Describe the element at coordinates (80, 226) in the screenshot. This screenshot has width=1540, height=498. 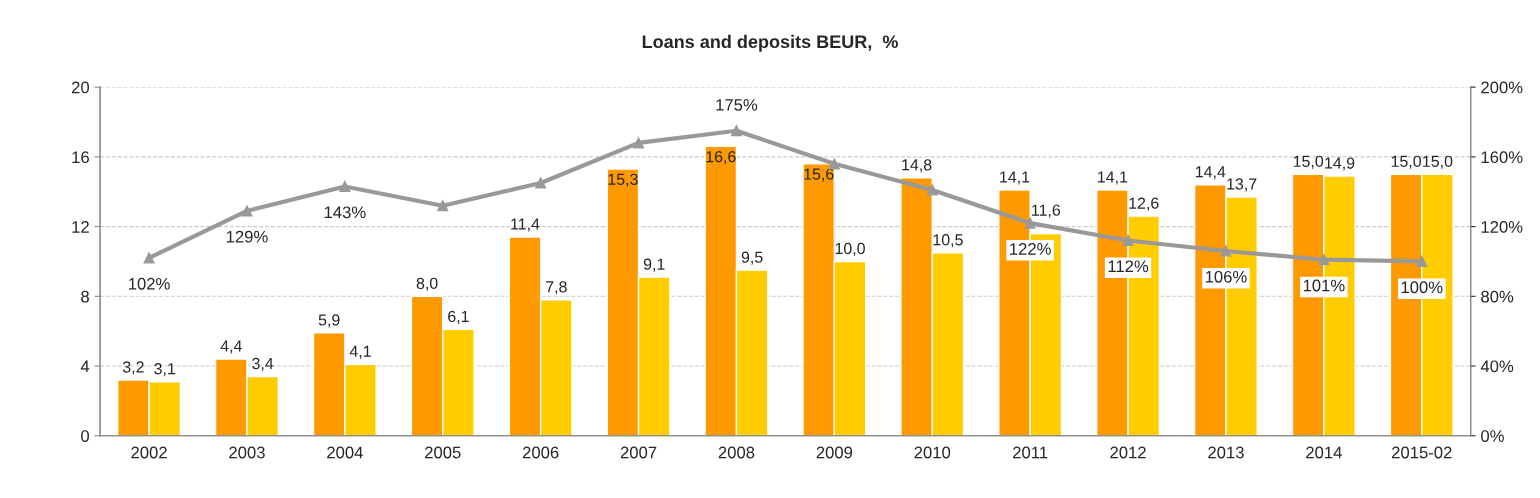
I see `y-tick-label: 12` at that location.